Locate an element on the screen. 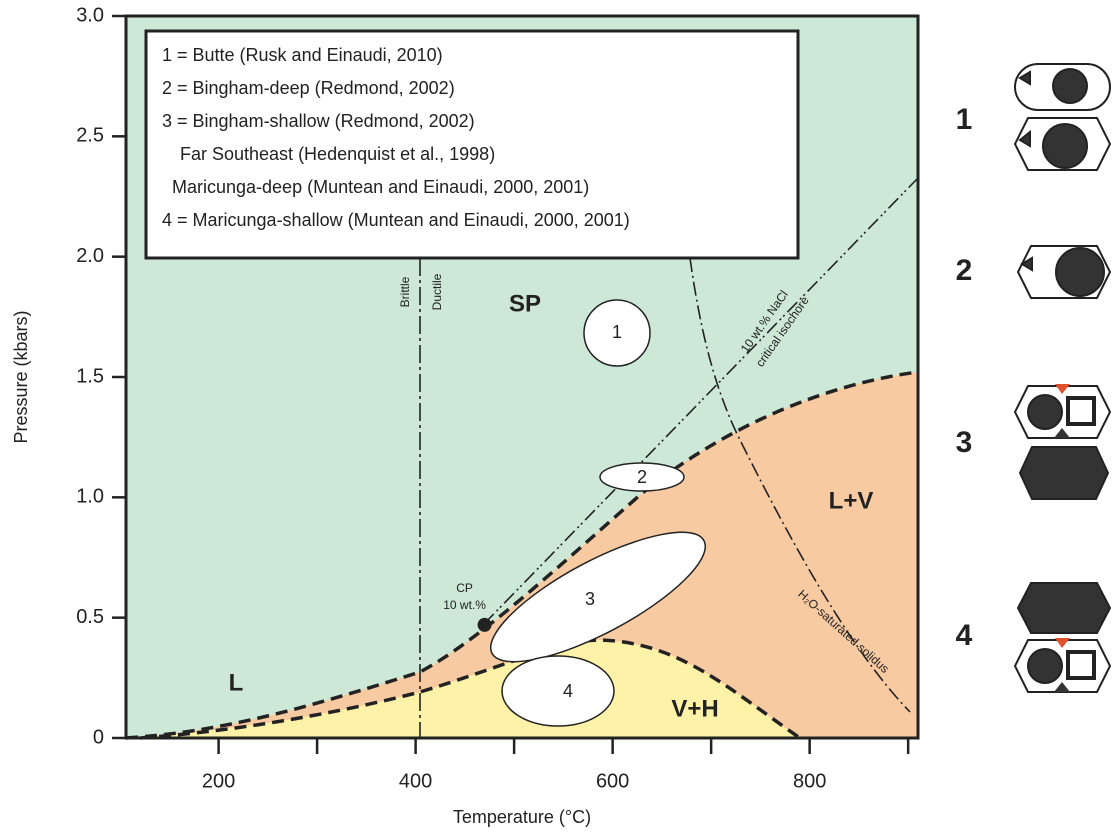 This screenshot has width=1114, height=839. y-axis-label: Pressure (kbars) is located at coordinates (21, 376).